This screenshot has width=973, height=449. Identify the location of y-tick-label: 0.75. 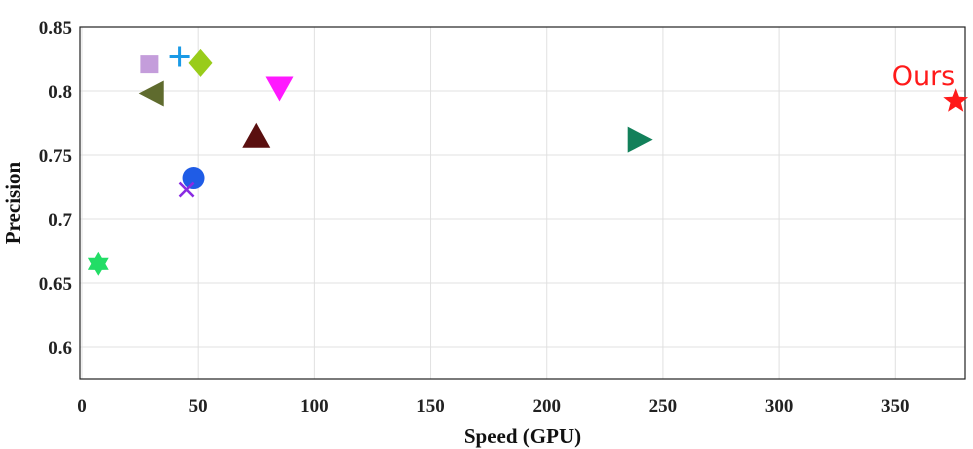
(55, 156).